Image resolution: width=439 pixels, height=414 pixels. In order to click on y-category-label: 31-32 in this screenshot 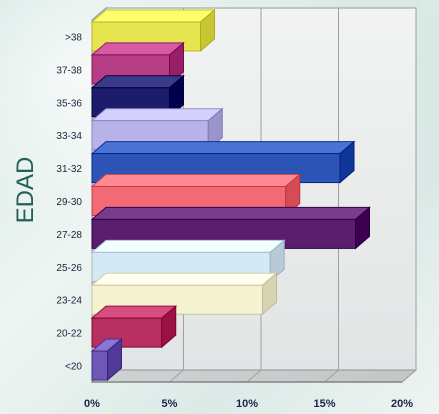, I will do `click(69, 169)`.